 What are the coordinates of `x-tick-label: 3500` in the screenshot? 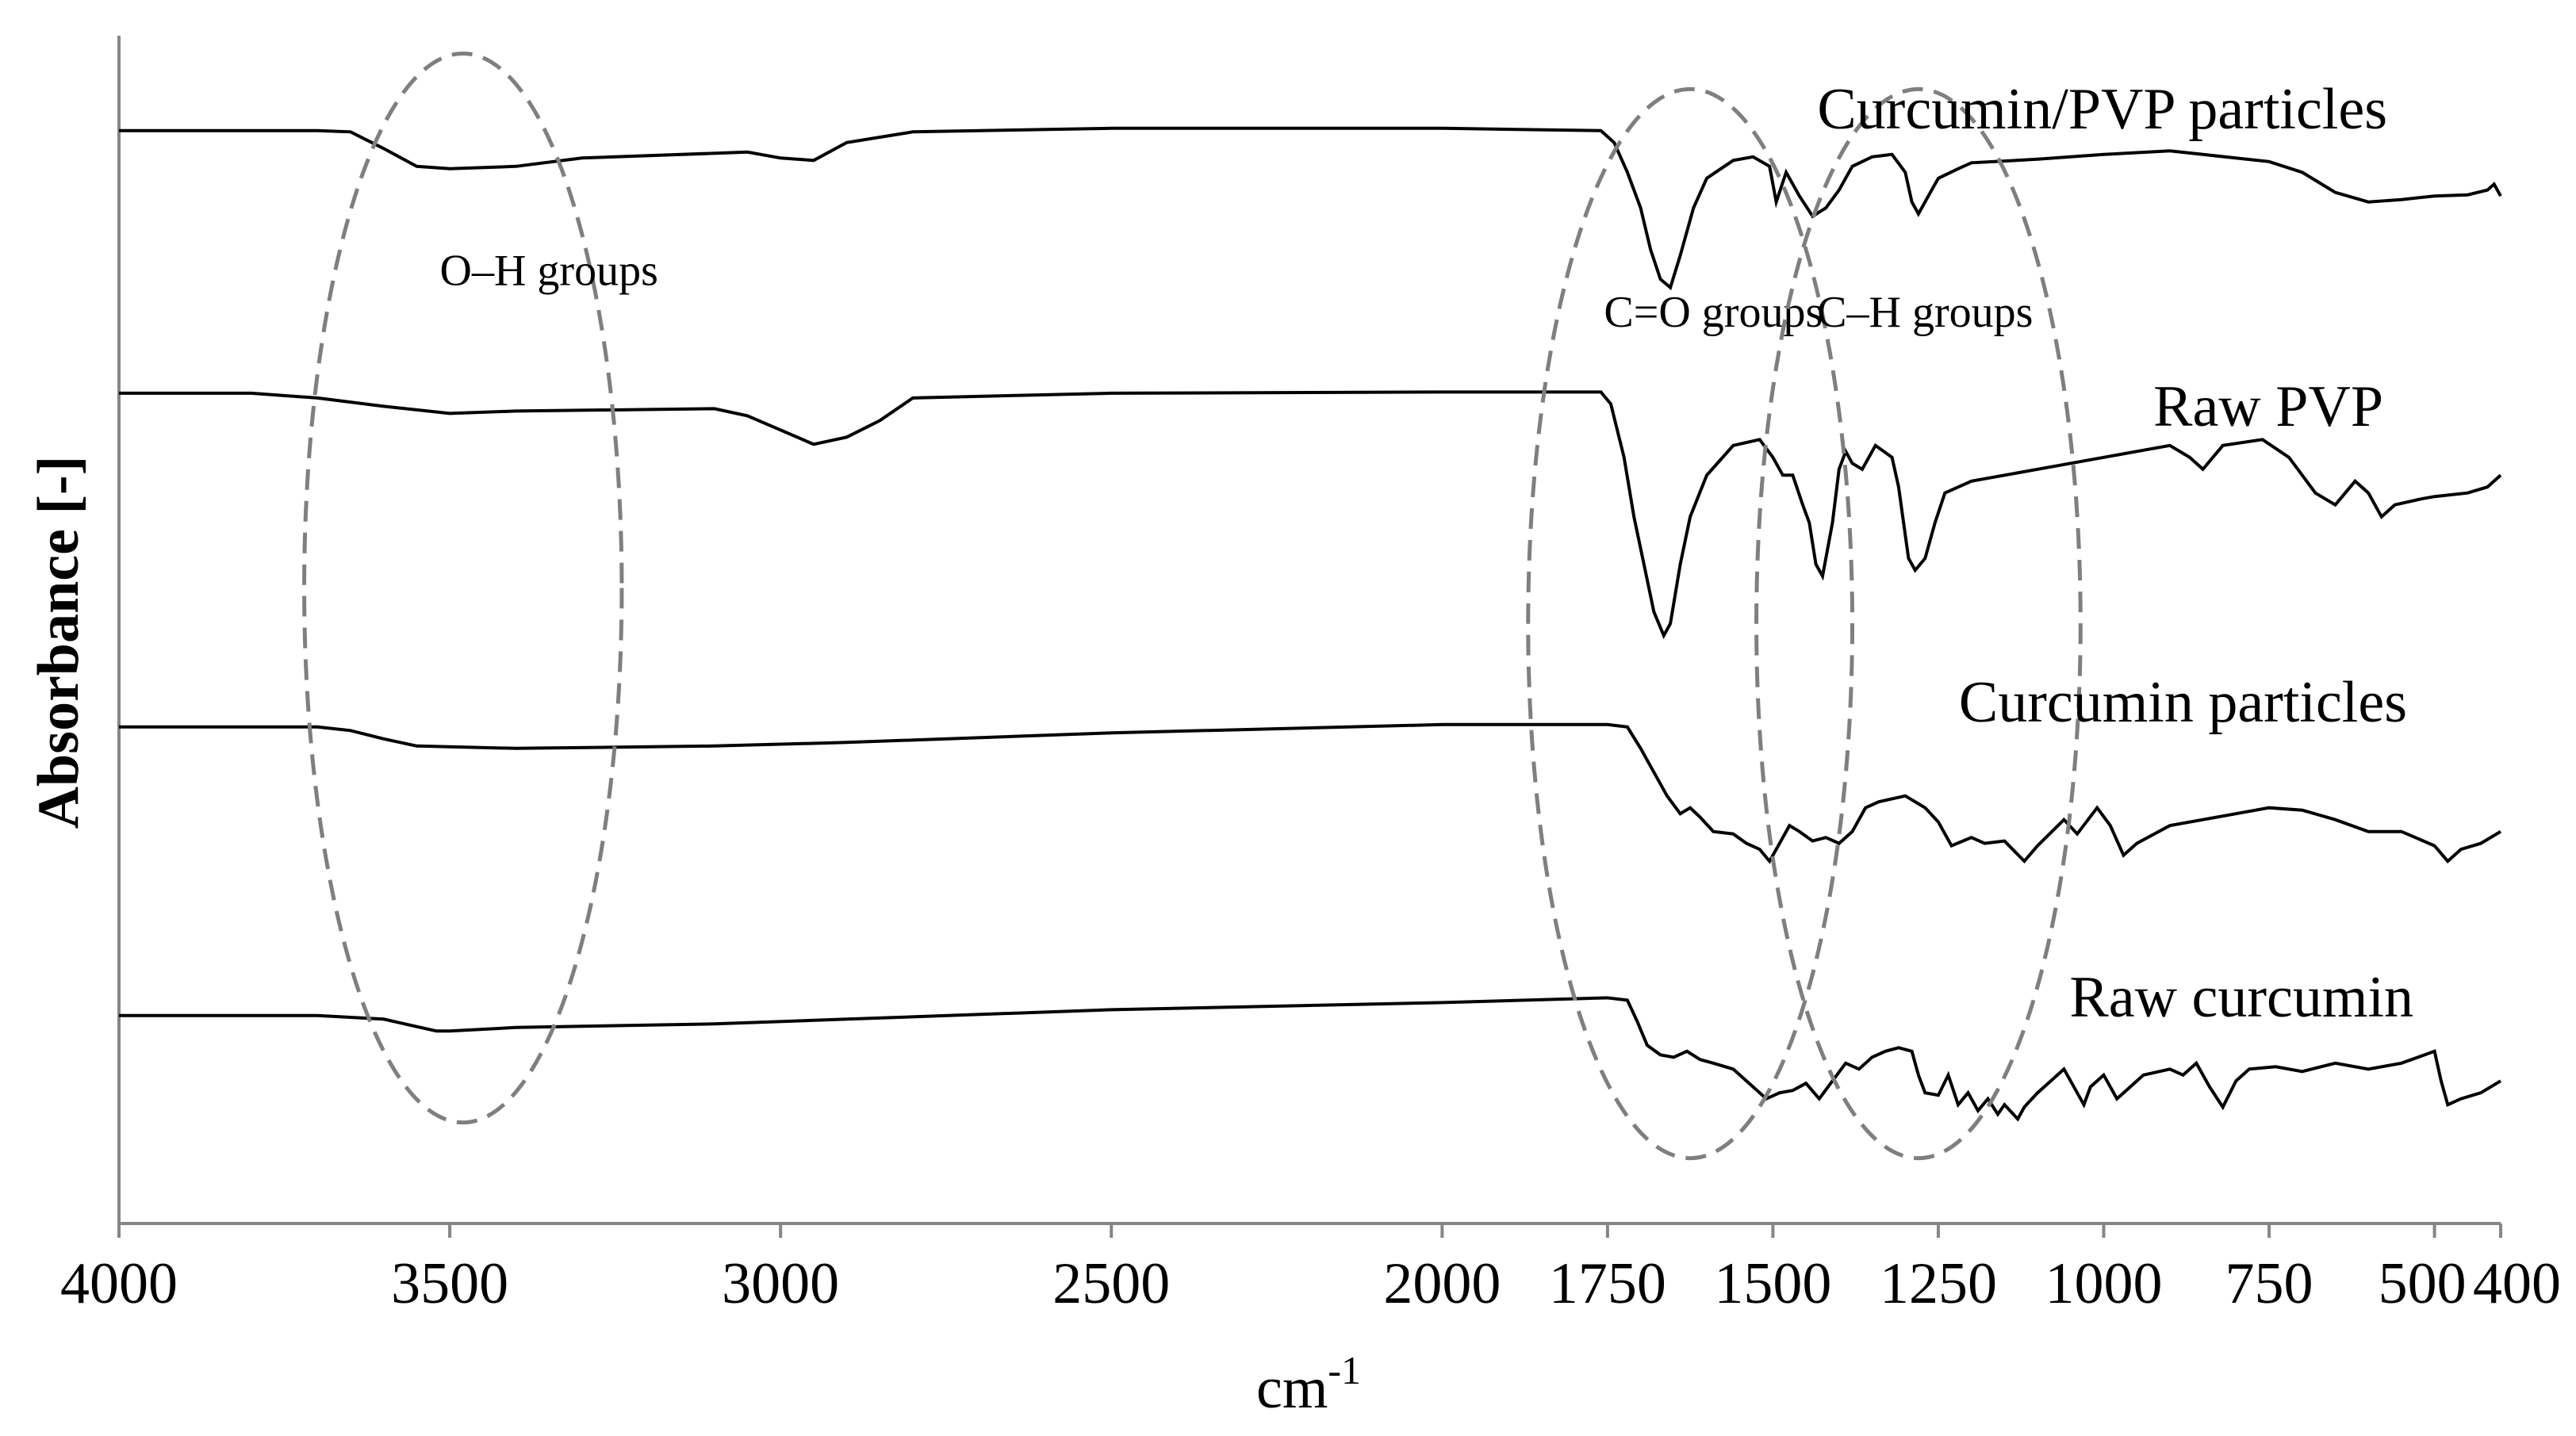 It's located at (449, 1283).